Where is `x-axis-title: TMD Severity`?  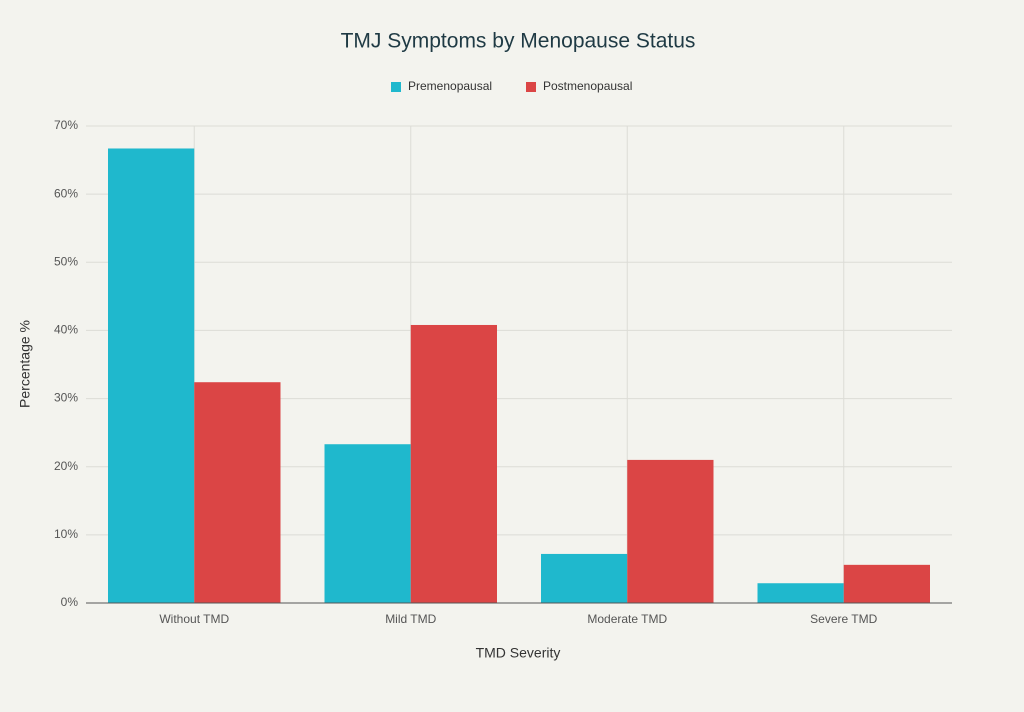 x-axis-title: TMD Severity is located at coordinates (518, 653).